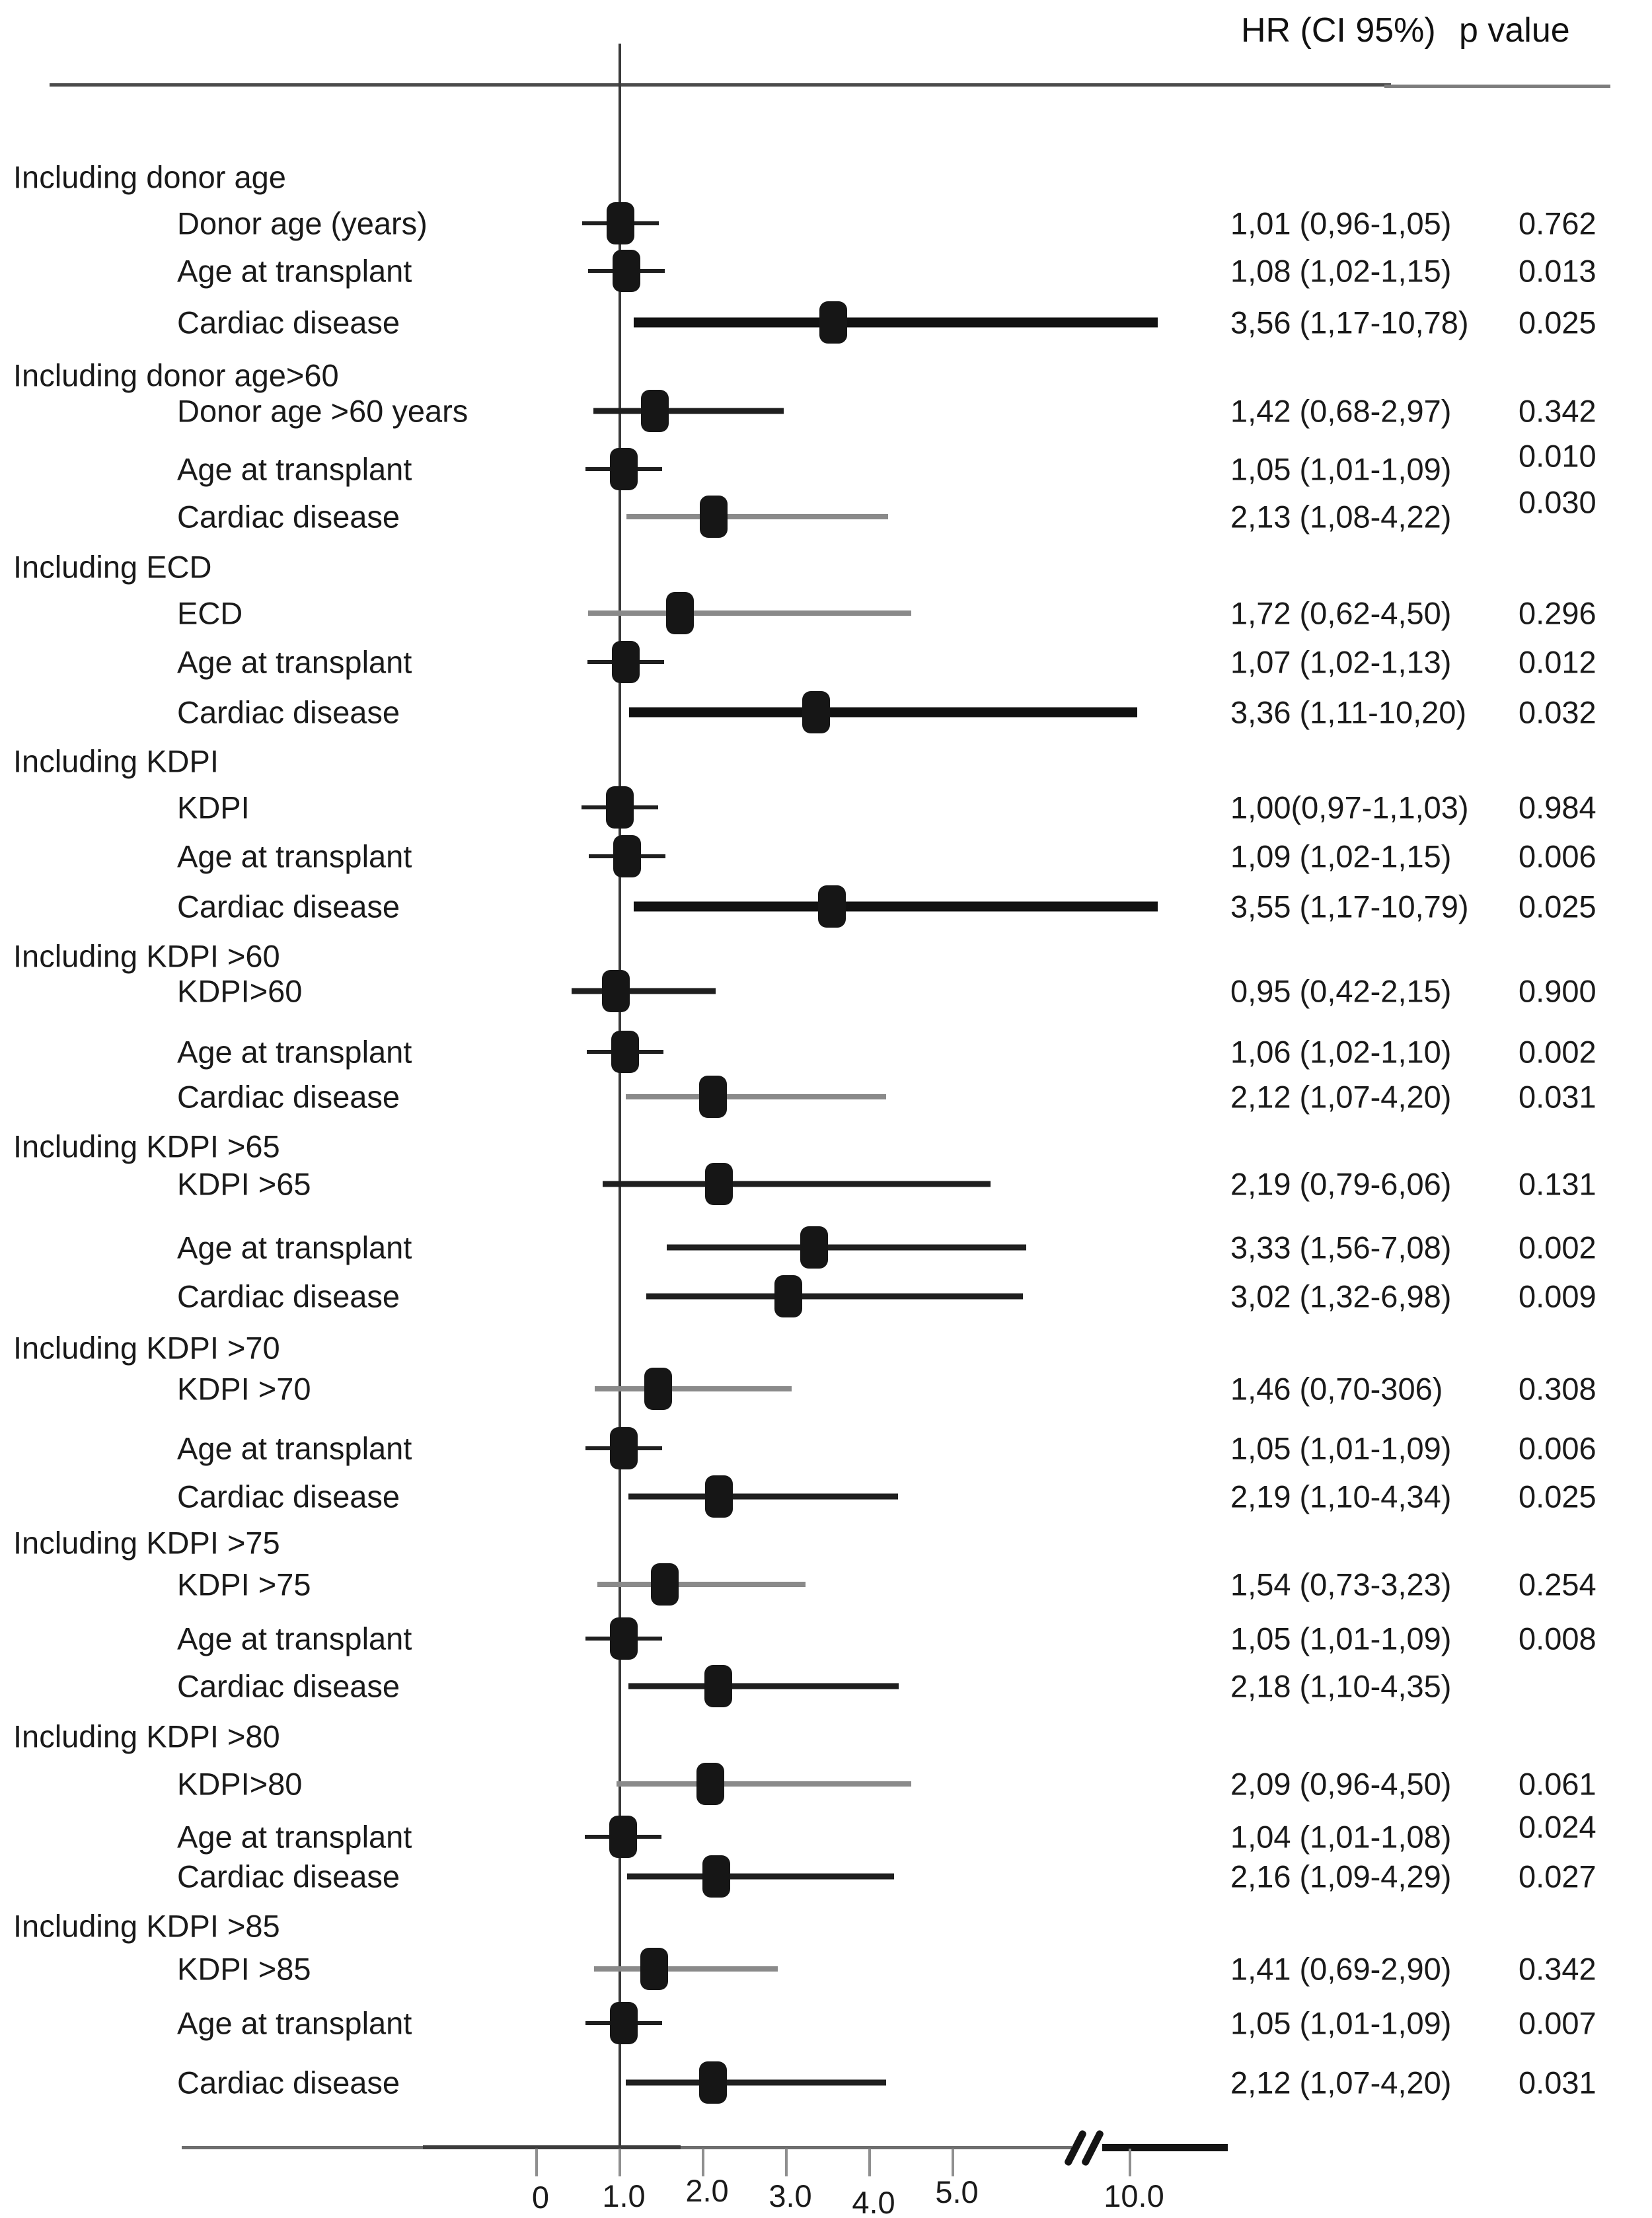 This screenshot has height=2218, width=1652. Describe the element at coordinates (1341, 1876) in the screenshot. I see `hr-ci-text: 2,16 (1,09-4,29)` at that location.